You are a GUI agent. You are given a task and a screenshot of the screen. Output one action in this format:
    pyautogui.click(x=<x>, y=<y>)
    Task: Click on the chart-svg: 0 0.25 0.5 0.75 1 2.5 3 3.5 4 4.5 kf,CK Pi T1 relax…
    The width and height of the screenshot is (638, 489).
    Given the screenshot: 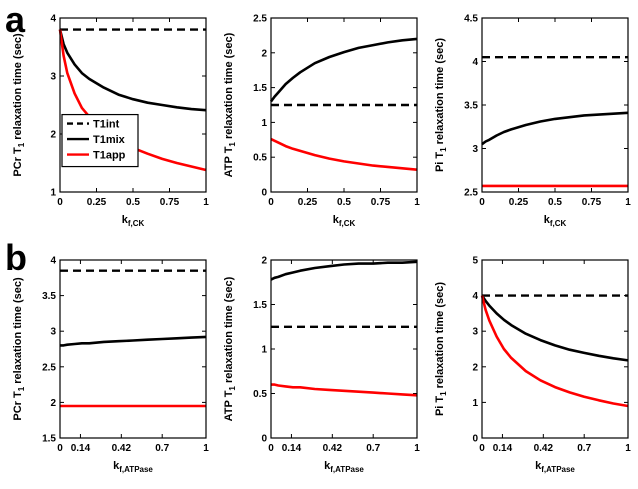 What is the action you would take?
    pyautogui.click(x=532, y=121)
    